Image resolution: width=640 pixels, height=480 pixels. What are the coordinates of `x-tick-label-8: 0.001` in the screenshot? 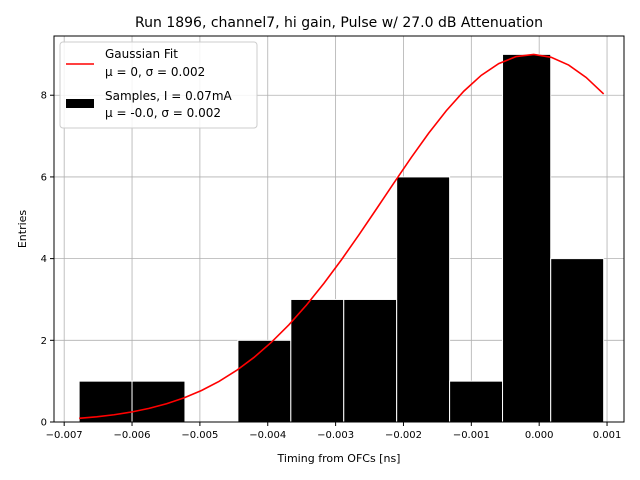 It's located at (607, 435).